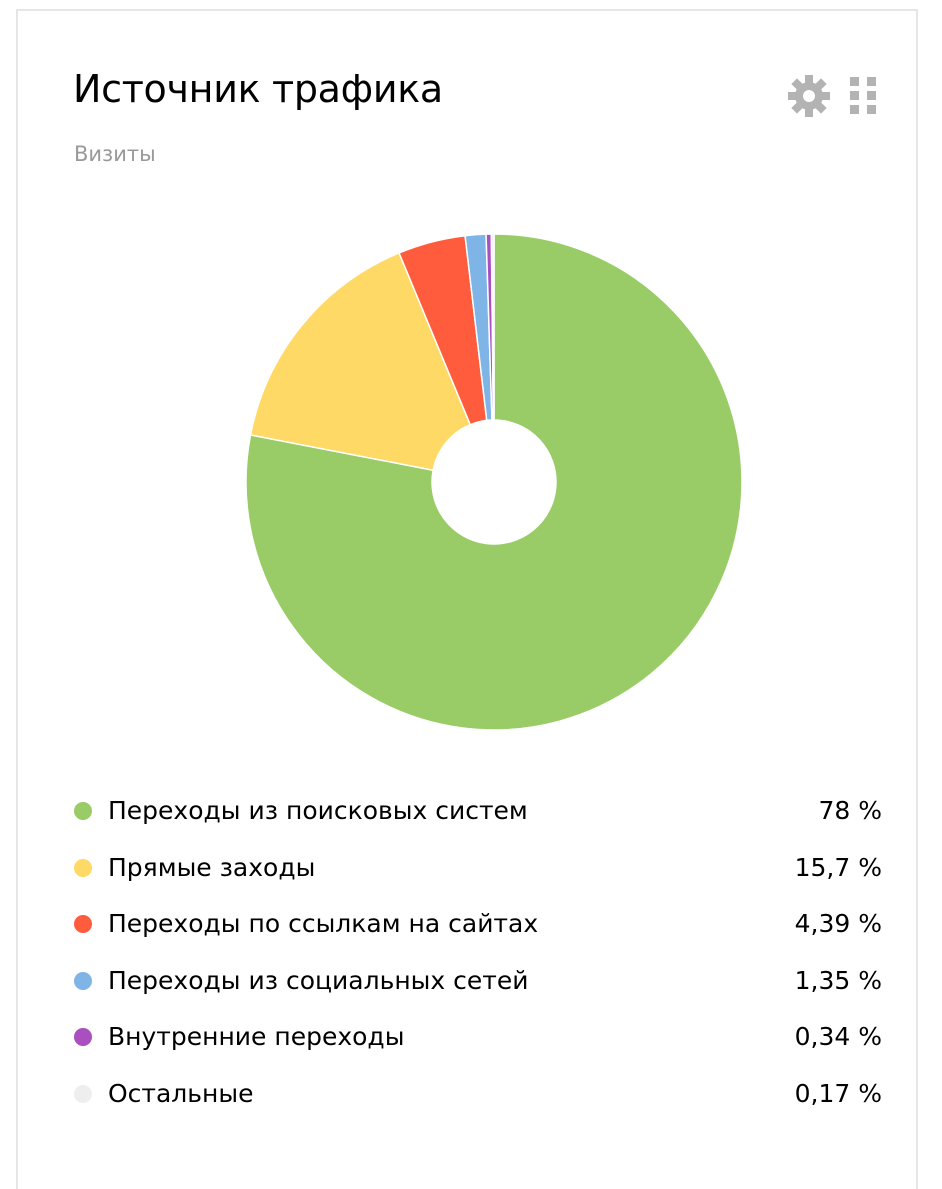  I want to click on legend-item: Переходы по ссылкам на сайтах 4,39 %, so click(478, 924).